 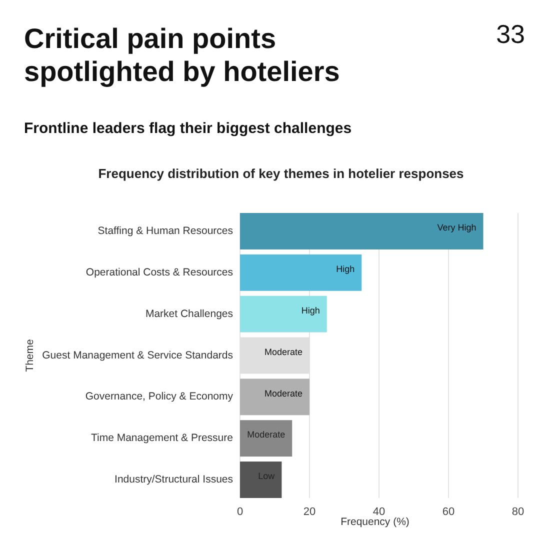 What do you see at coordinates (162, 438) in the screenshot?
I see `y-tick-label: Time Management & Pressure` at bounding box center [162, 438].